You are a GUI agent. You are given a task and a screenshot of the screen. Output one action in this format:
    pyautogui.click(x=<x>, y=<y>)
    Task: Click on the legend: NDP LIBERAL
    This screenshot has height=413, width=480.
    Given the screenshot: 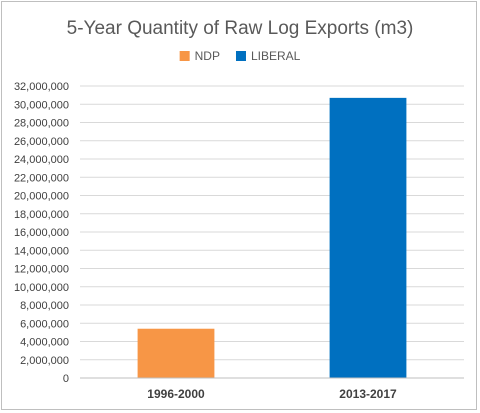 What is the action you would take?
    pyautogui.click(x=240, y=56)
    